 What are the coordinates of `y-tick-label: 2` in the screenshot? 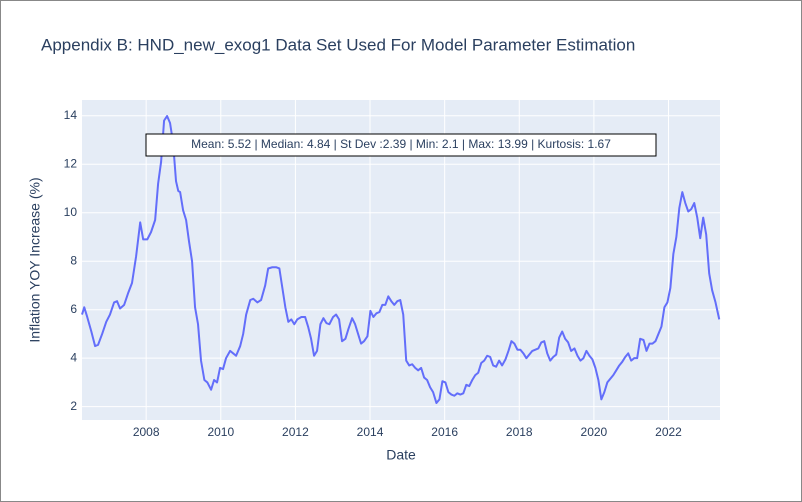 It's located at (73, 406).